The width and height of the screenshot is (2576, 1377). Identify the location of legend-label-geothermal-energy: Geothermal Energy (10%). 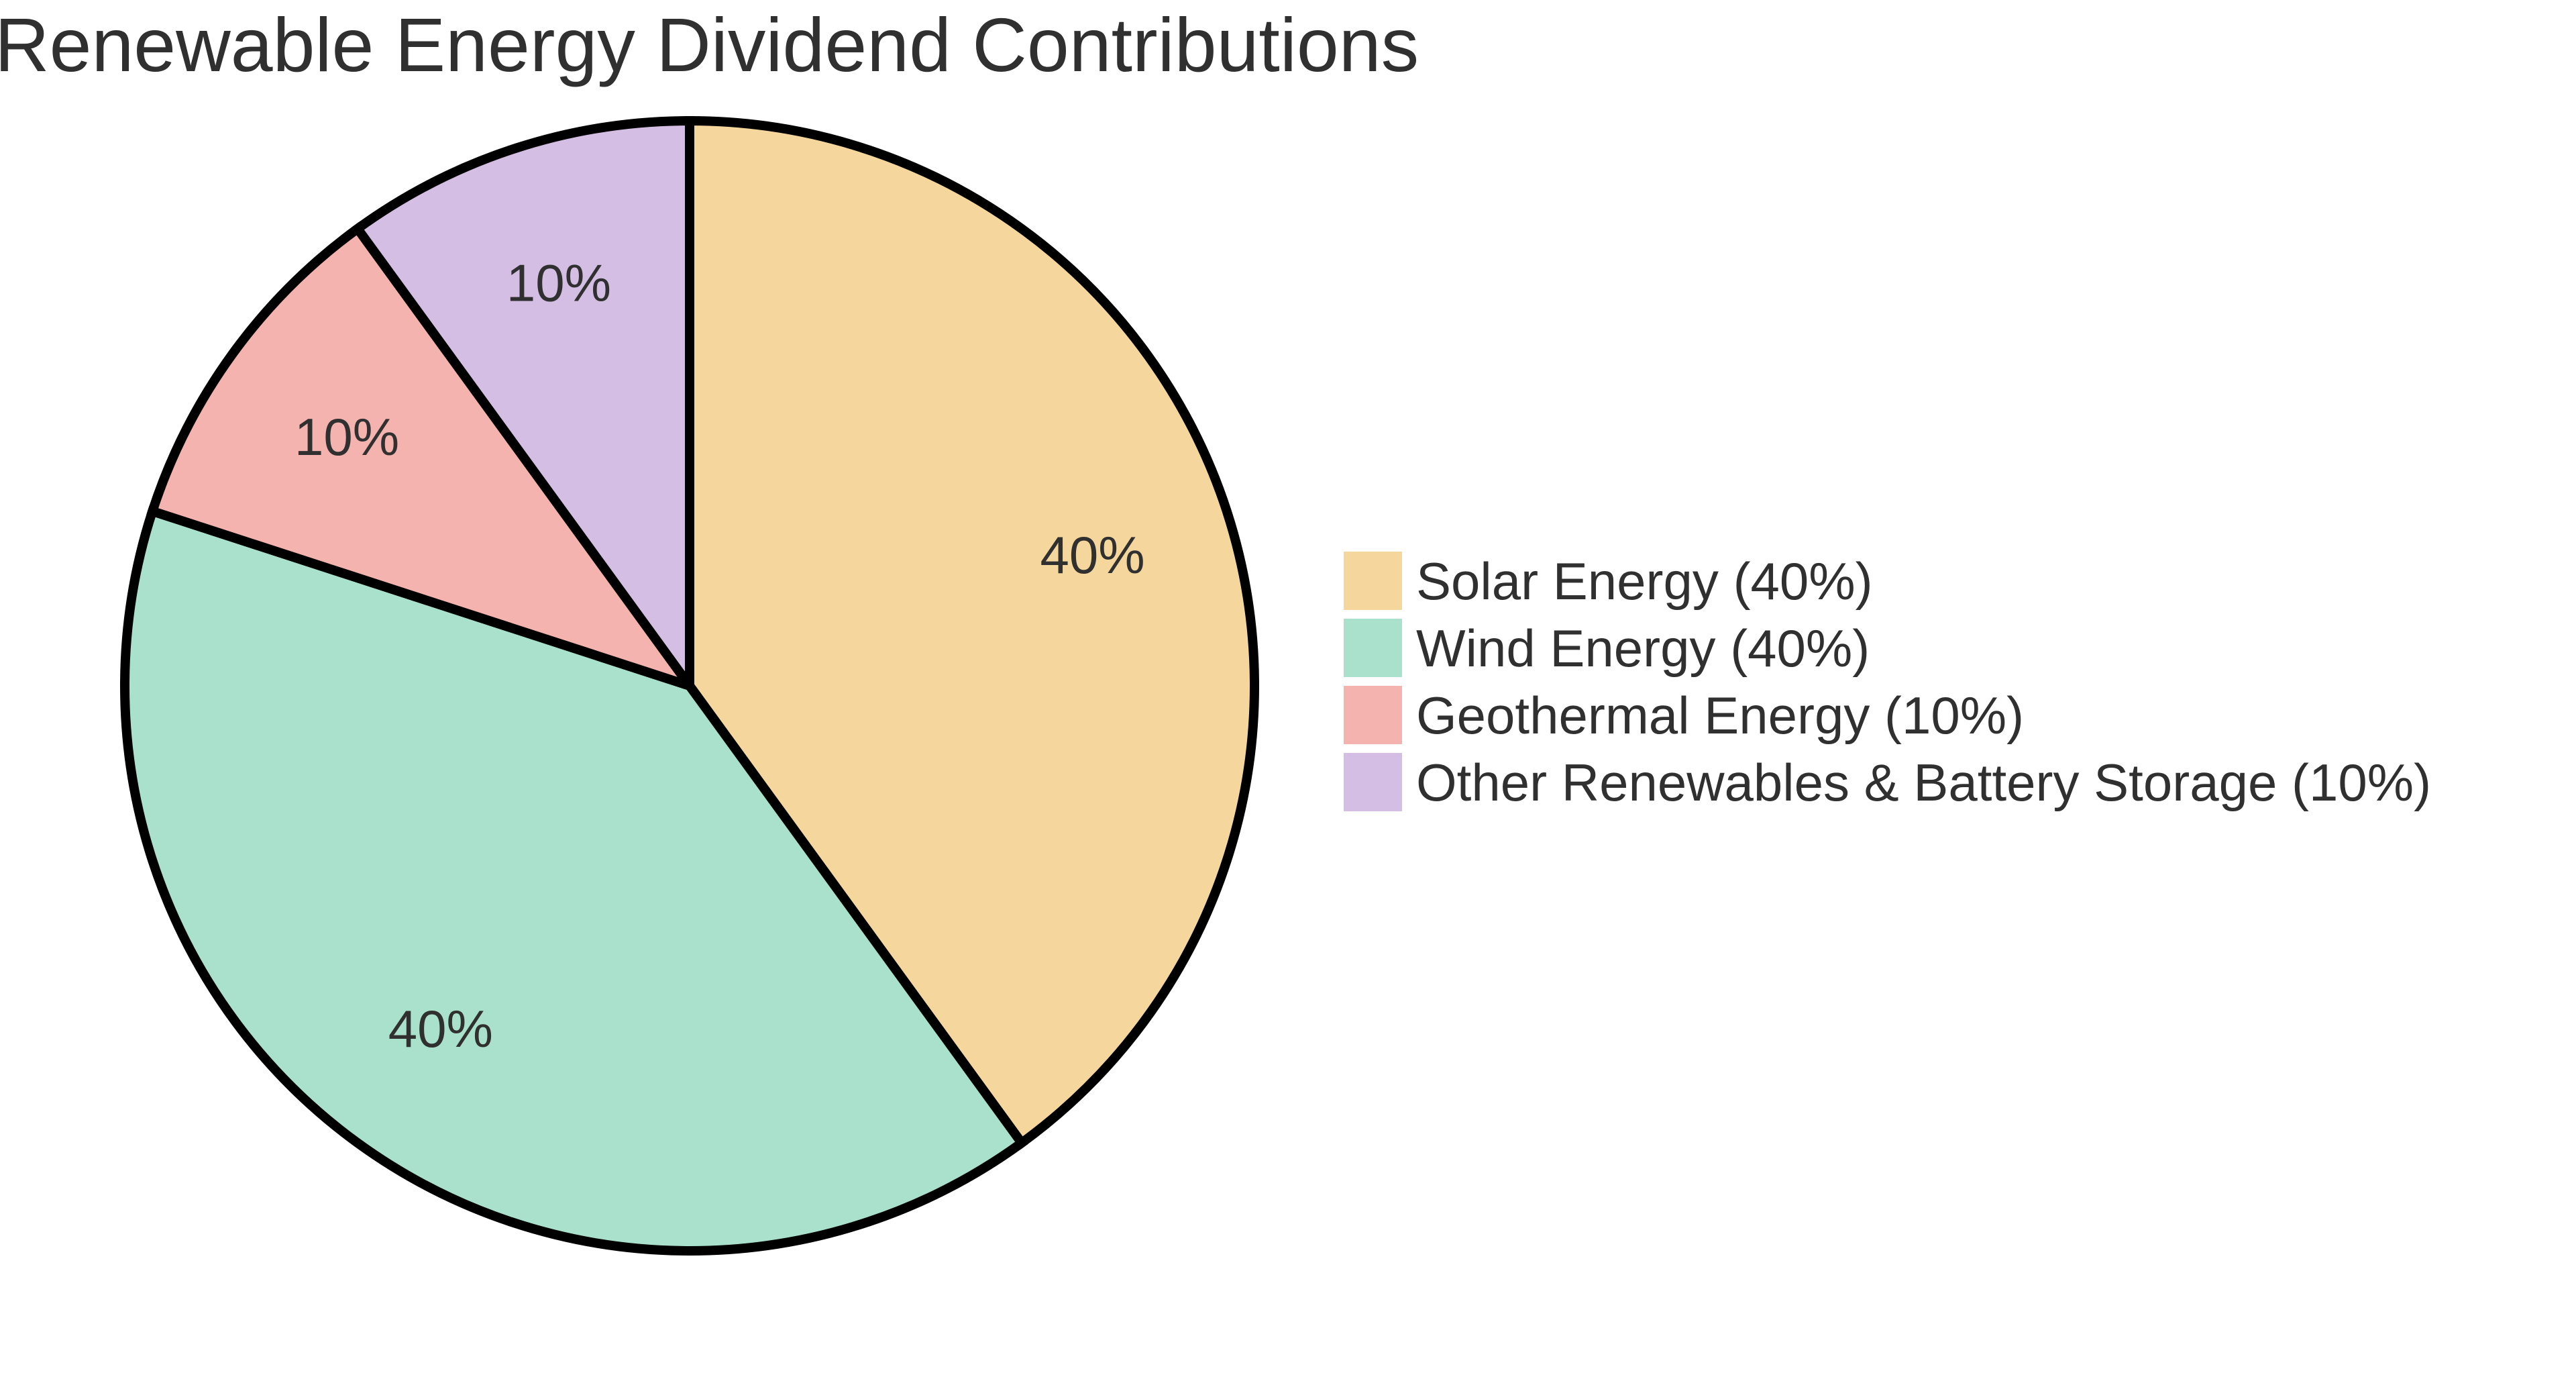
(1720, 715).